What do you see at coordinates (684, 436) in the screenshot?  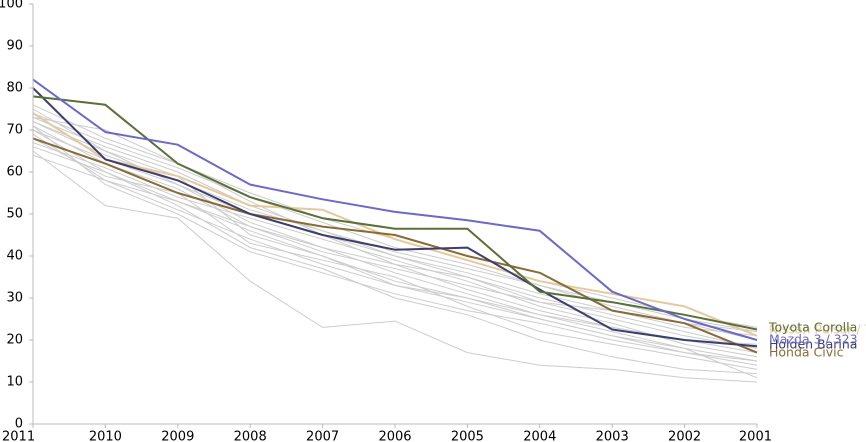 I see `x-tick-label: 2002` at bounding box center [684, 436].